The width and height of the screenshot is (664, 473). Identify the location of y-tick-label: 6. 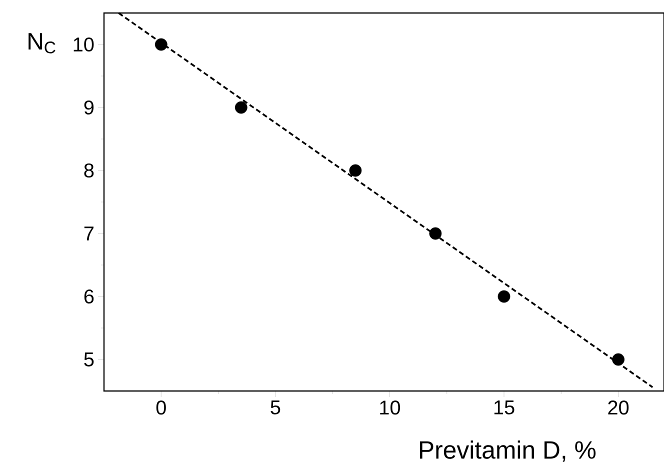
(89, 296).